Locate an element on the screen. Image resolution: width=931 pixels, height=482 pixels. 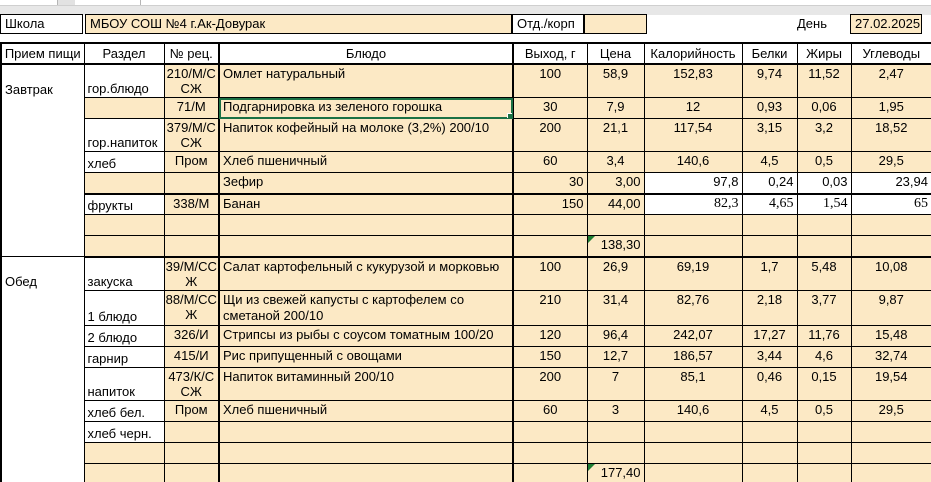
price-cell: 3 is located at coordinates (615, 410).